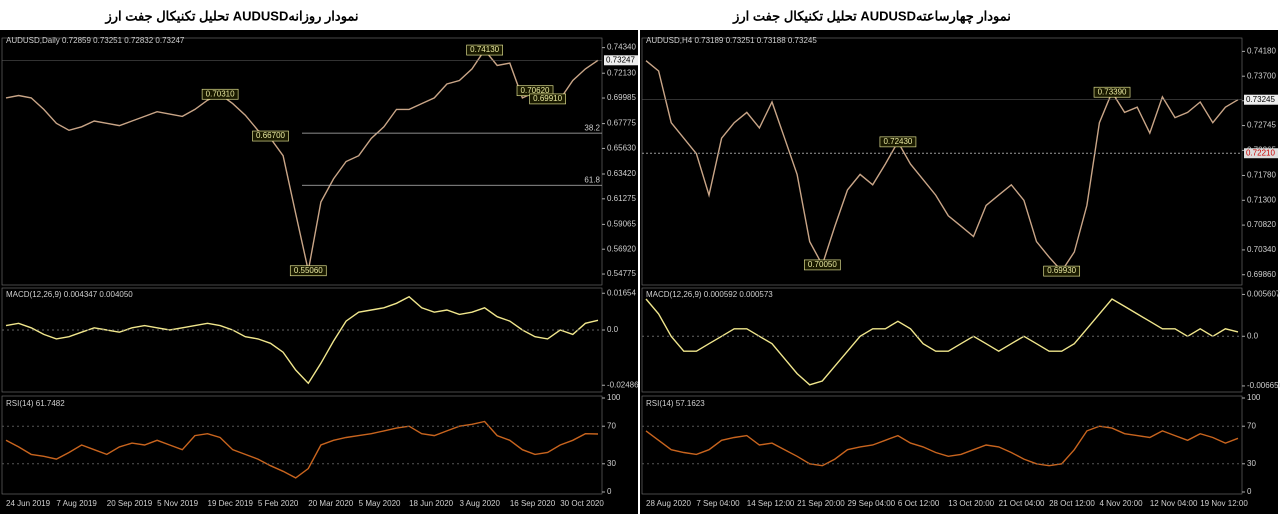 The image size is (1280, 514). I want to click on x-tick-label: 28 Aug 2020, so click(668, 503).